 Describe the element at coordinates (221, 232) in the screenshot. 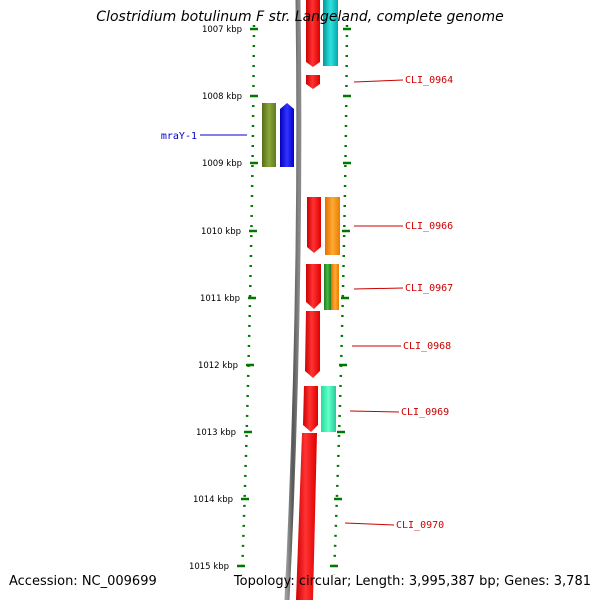

I see `tick-label: 1010 kbp` at that location.